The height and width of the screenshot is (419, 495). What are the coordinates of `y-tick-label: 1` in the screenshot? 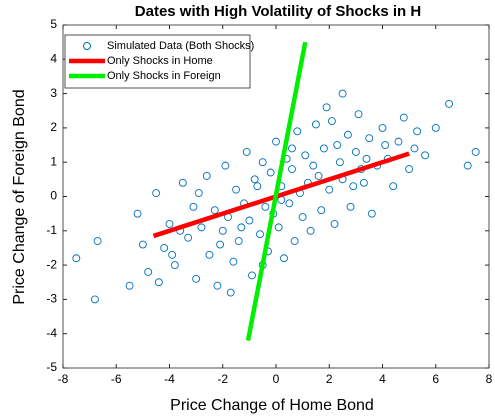 It's located at (53, 161).